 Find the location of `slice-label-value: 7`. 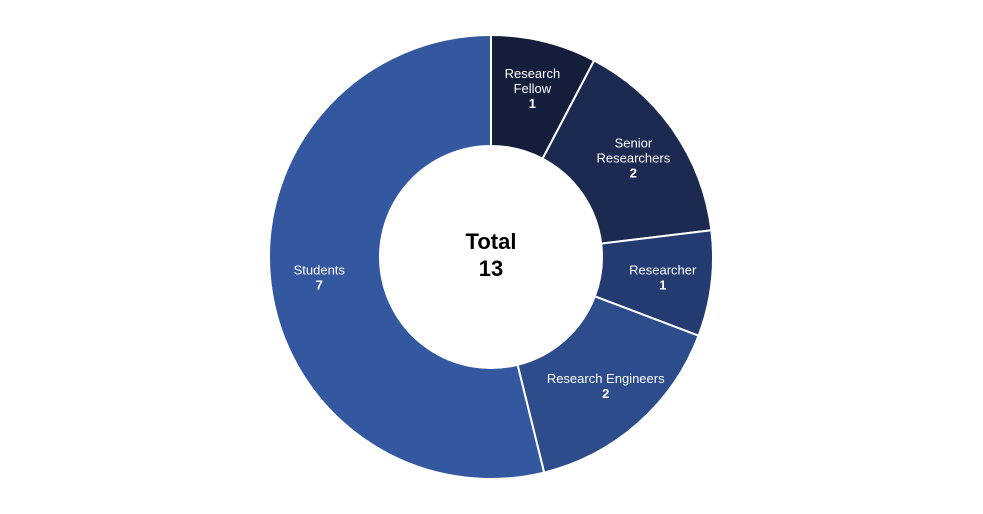

slice-label-value: 7 is located at coordinates (319, 284).